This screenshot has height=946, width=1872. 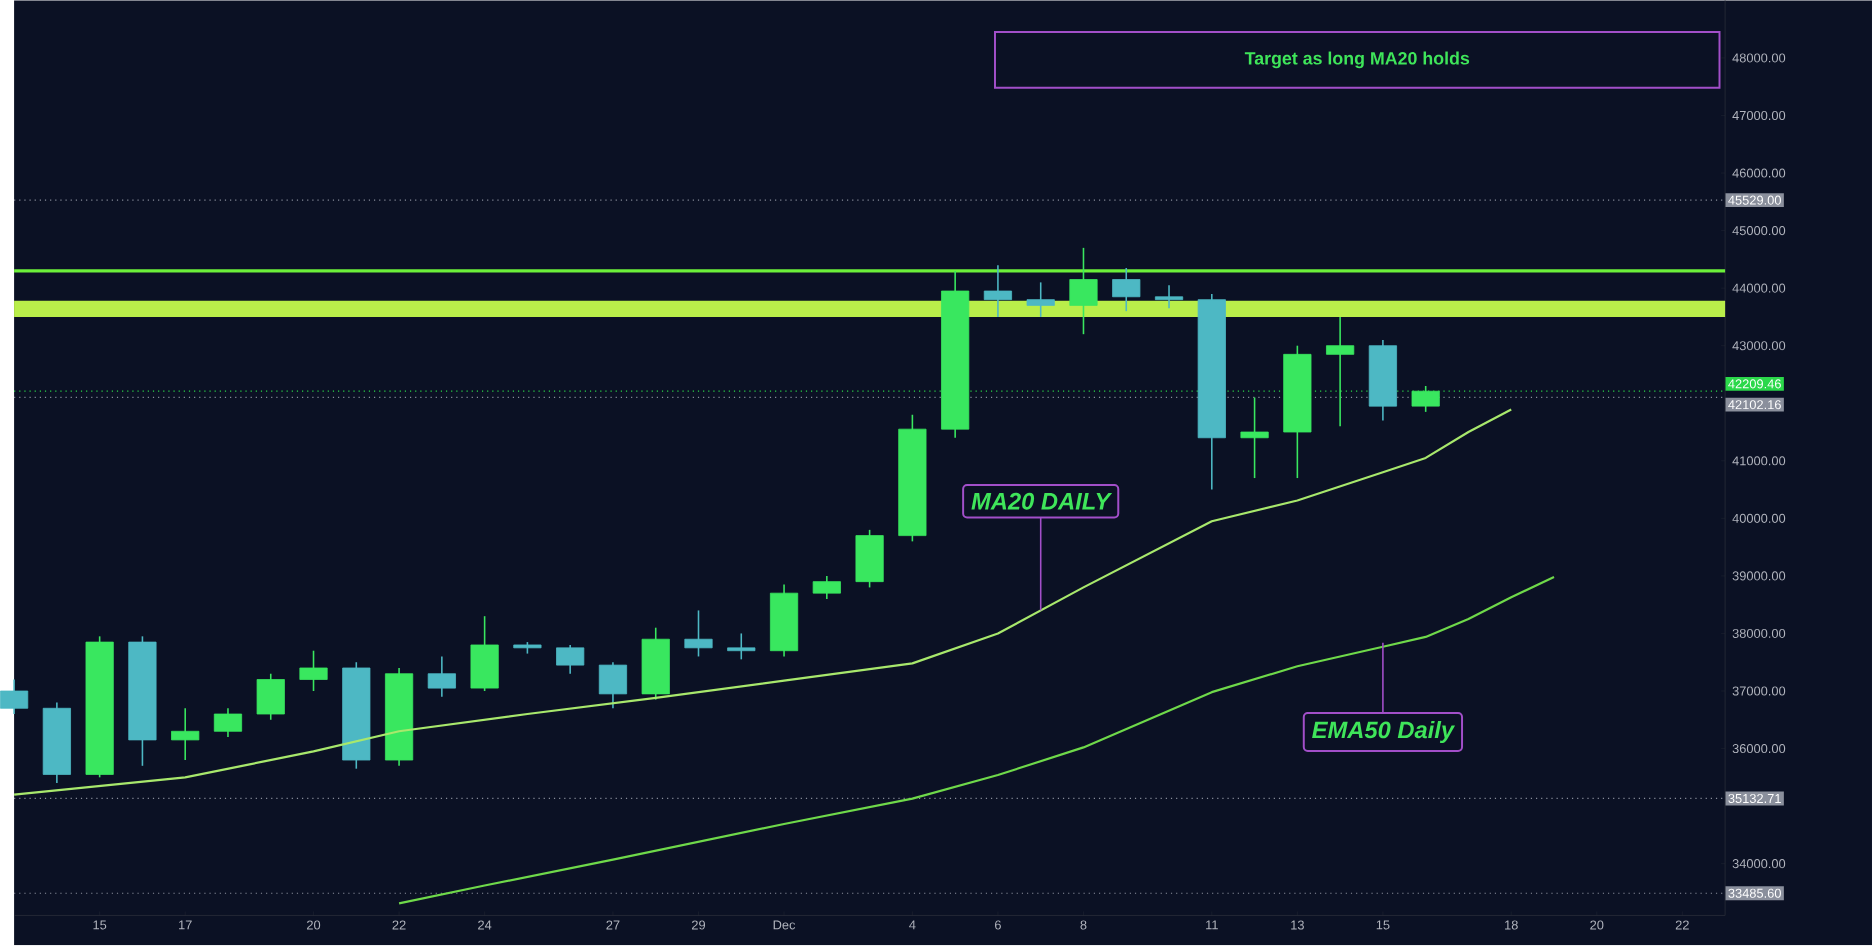 I want to click on annotation: MA20 DAILY, so click(x=1042, y=502).